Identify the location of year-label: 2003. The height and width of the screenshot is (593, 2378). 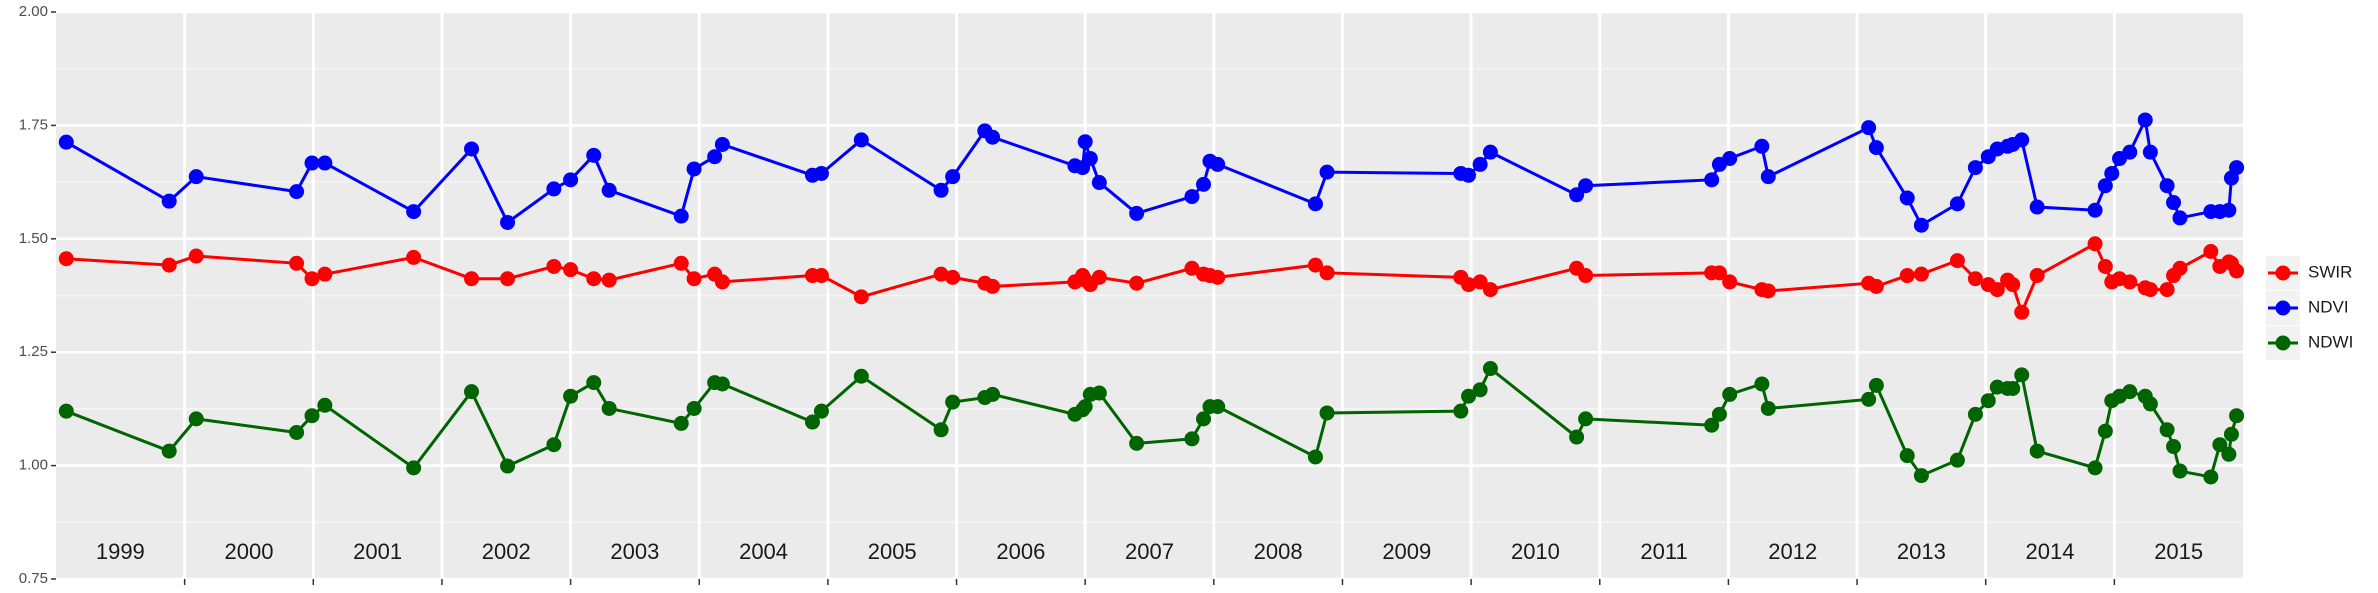
(634, 551).